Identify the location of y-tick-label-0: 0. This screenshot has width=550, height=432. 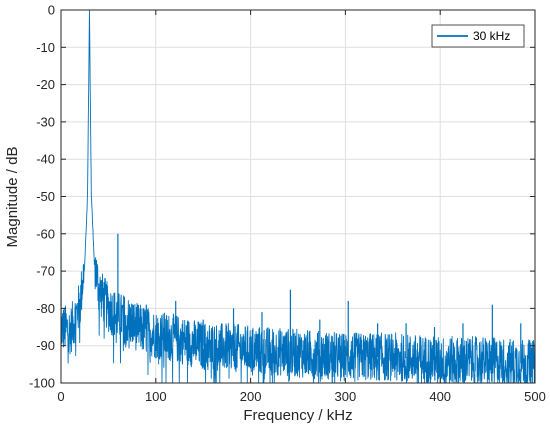
(51, 10).